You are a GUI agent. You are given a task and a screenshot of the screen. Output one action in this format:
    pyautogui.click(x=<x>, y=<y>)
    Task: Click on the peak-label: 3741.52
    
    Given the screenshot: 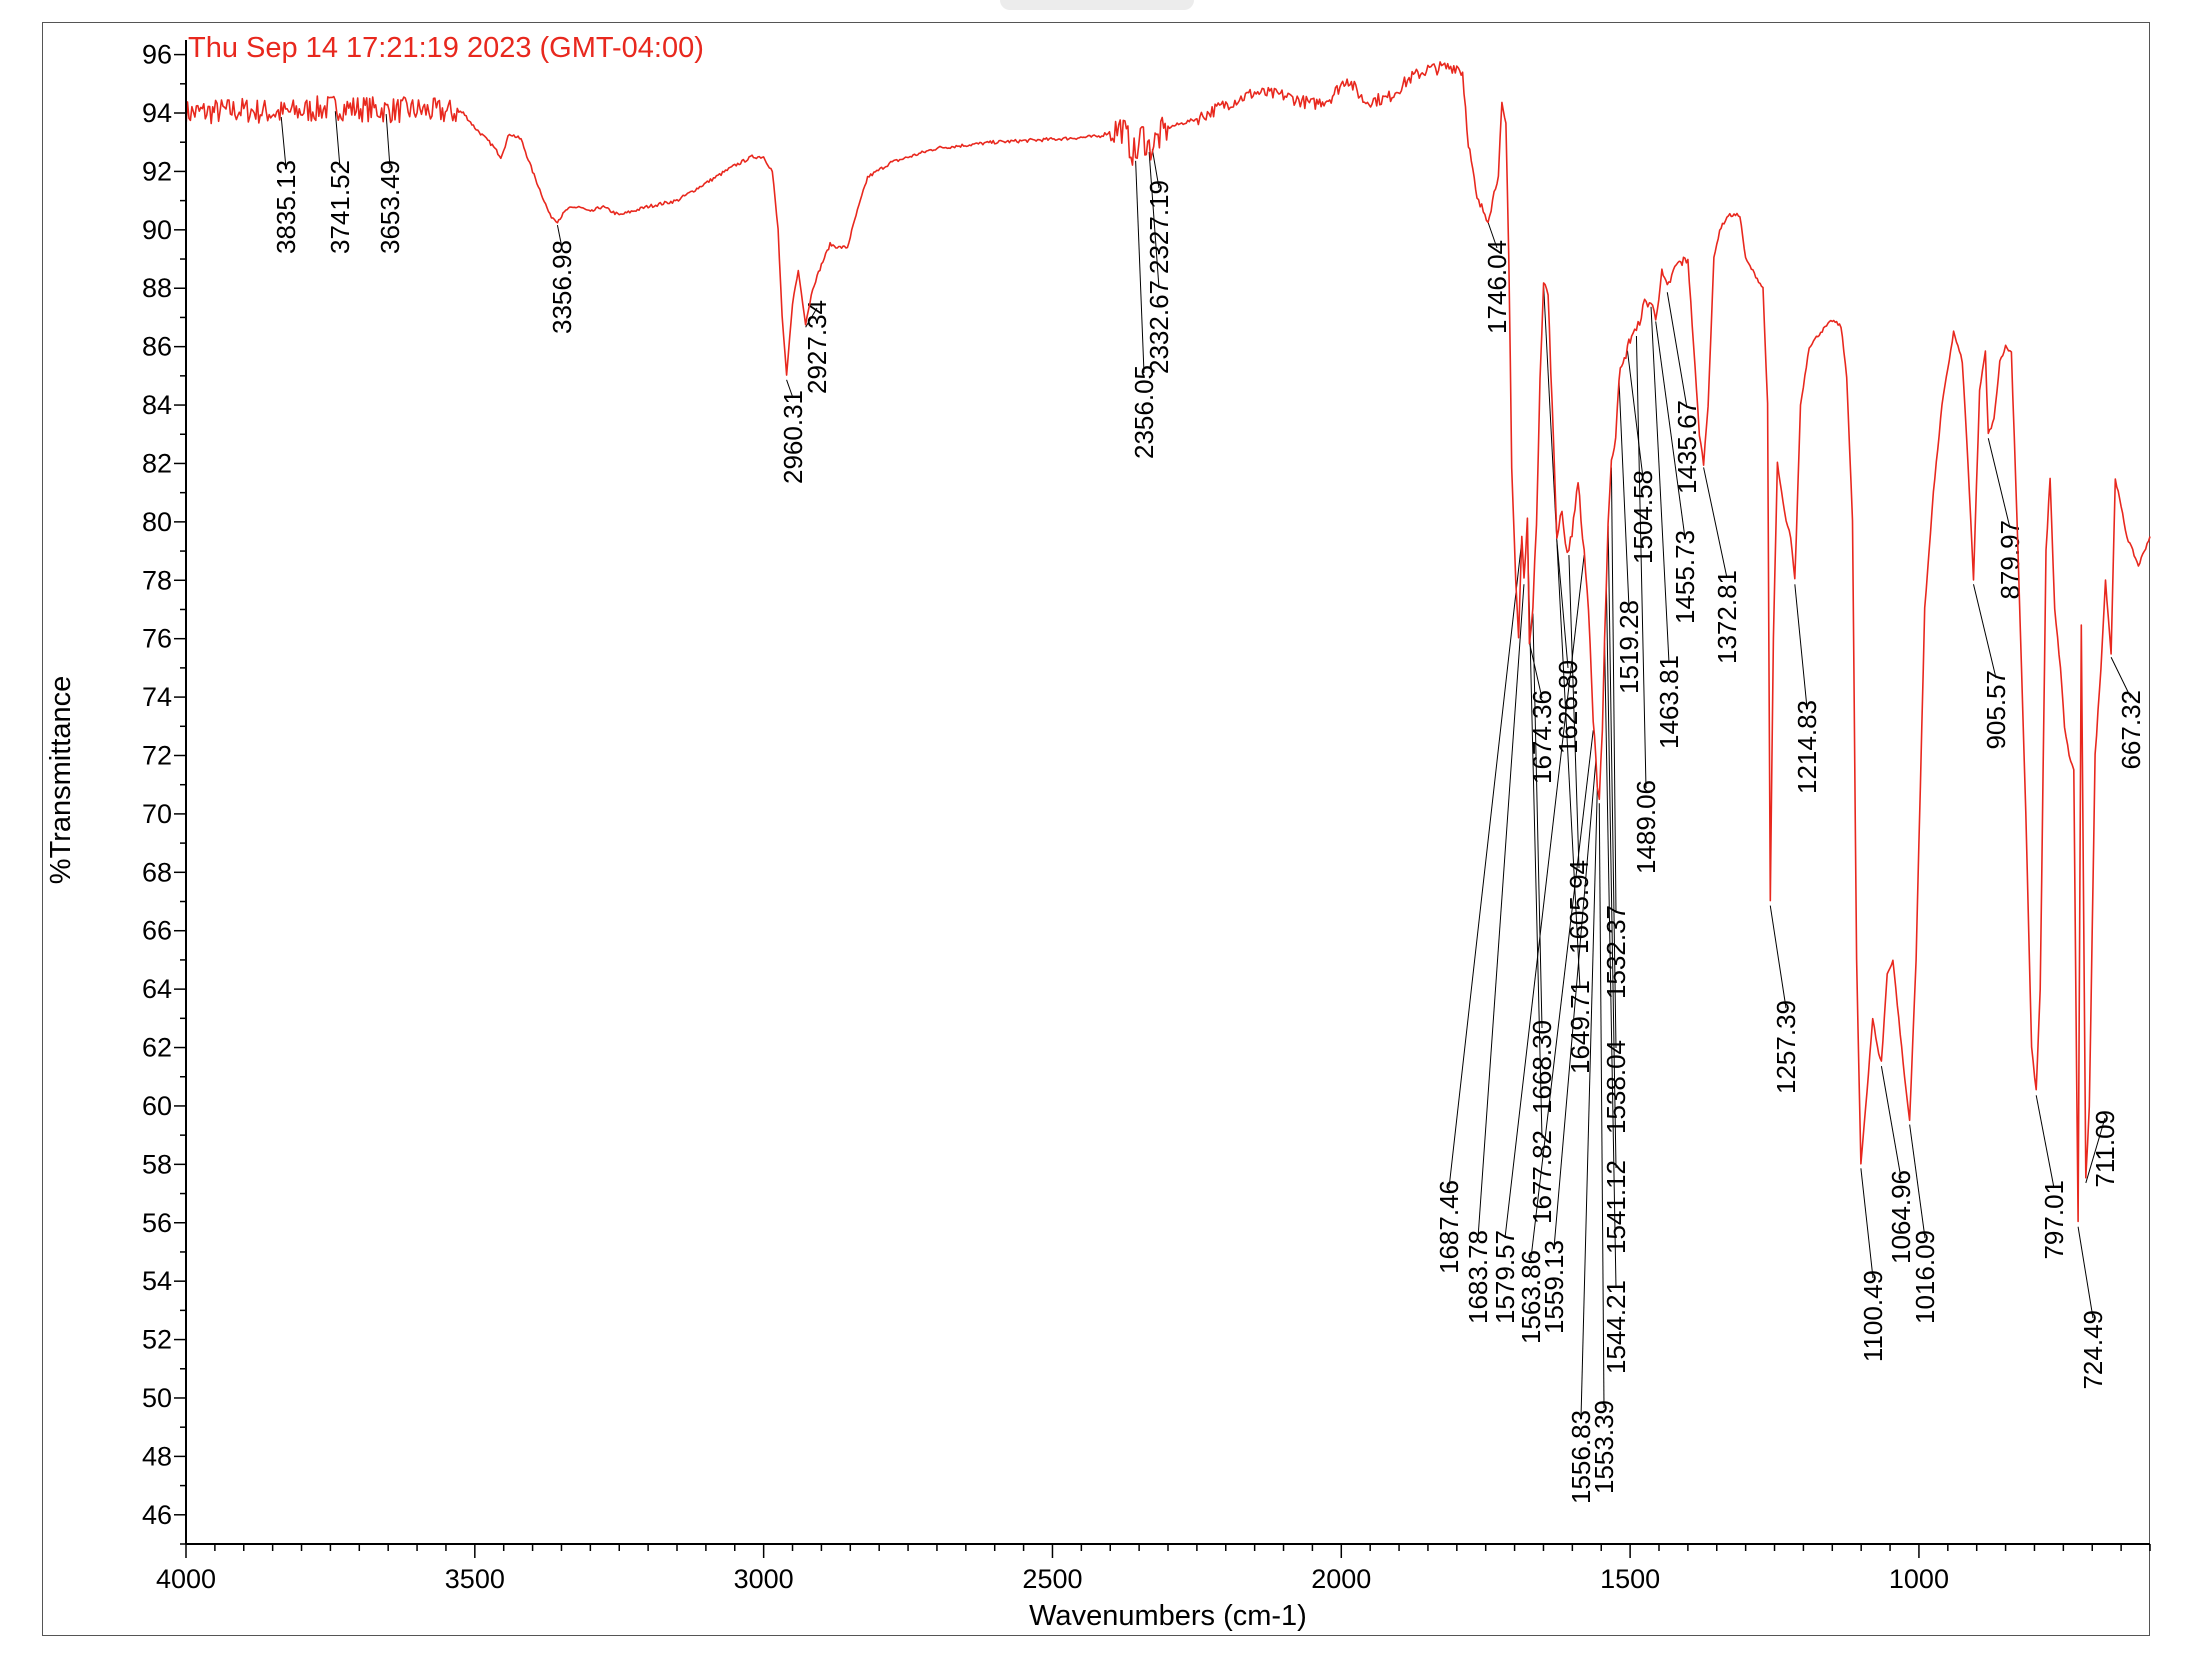 What is the action you would take?
    pyautogui.click(x=340, y=207)
    